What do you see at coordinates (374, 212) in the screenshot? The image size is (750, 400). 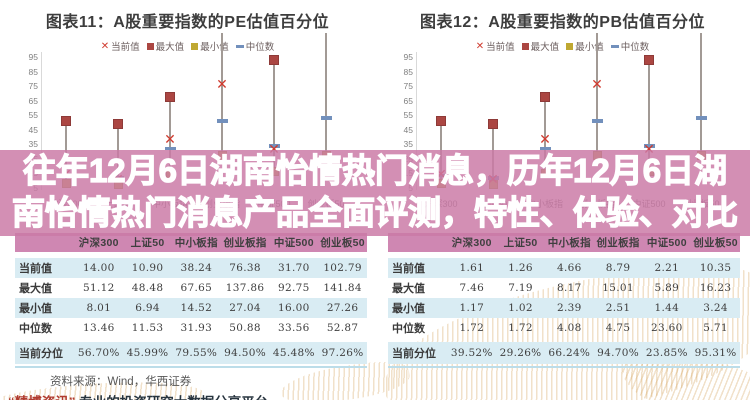 I see `banner-text-line2: 南怡情热门消息产品全面评测，特性、体验、对比` at bounding box center [374, 212].